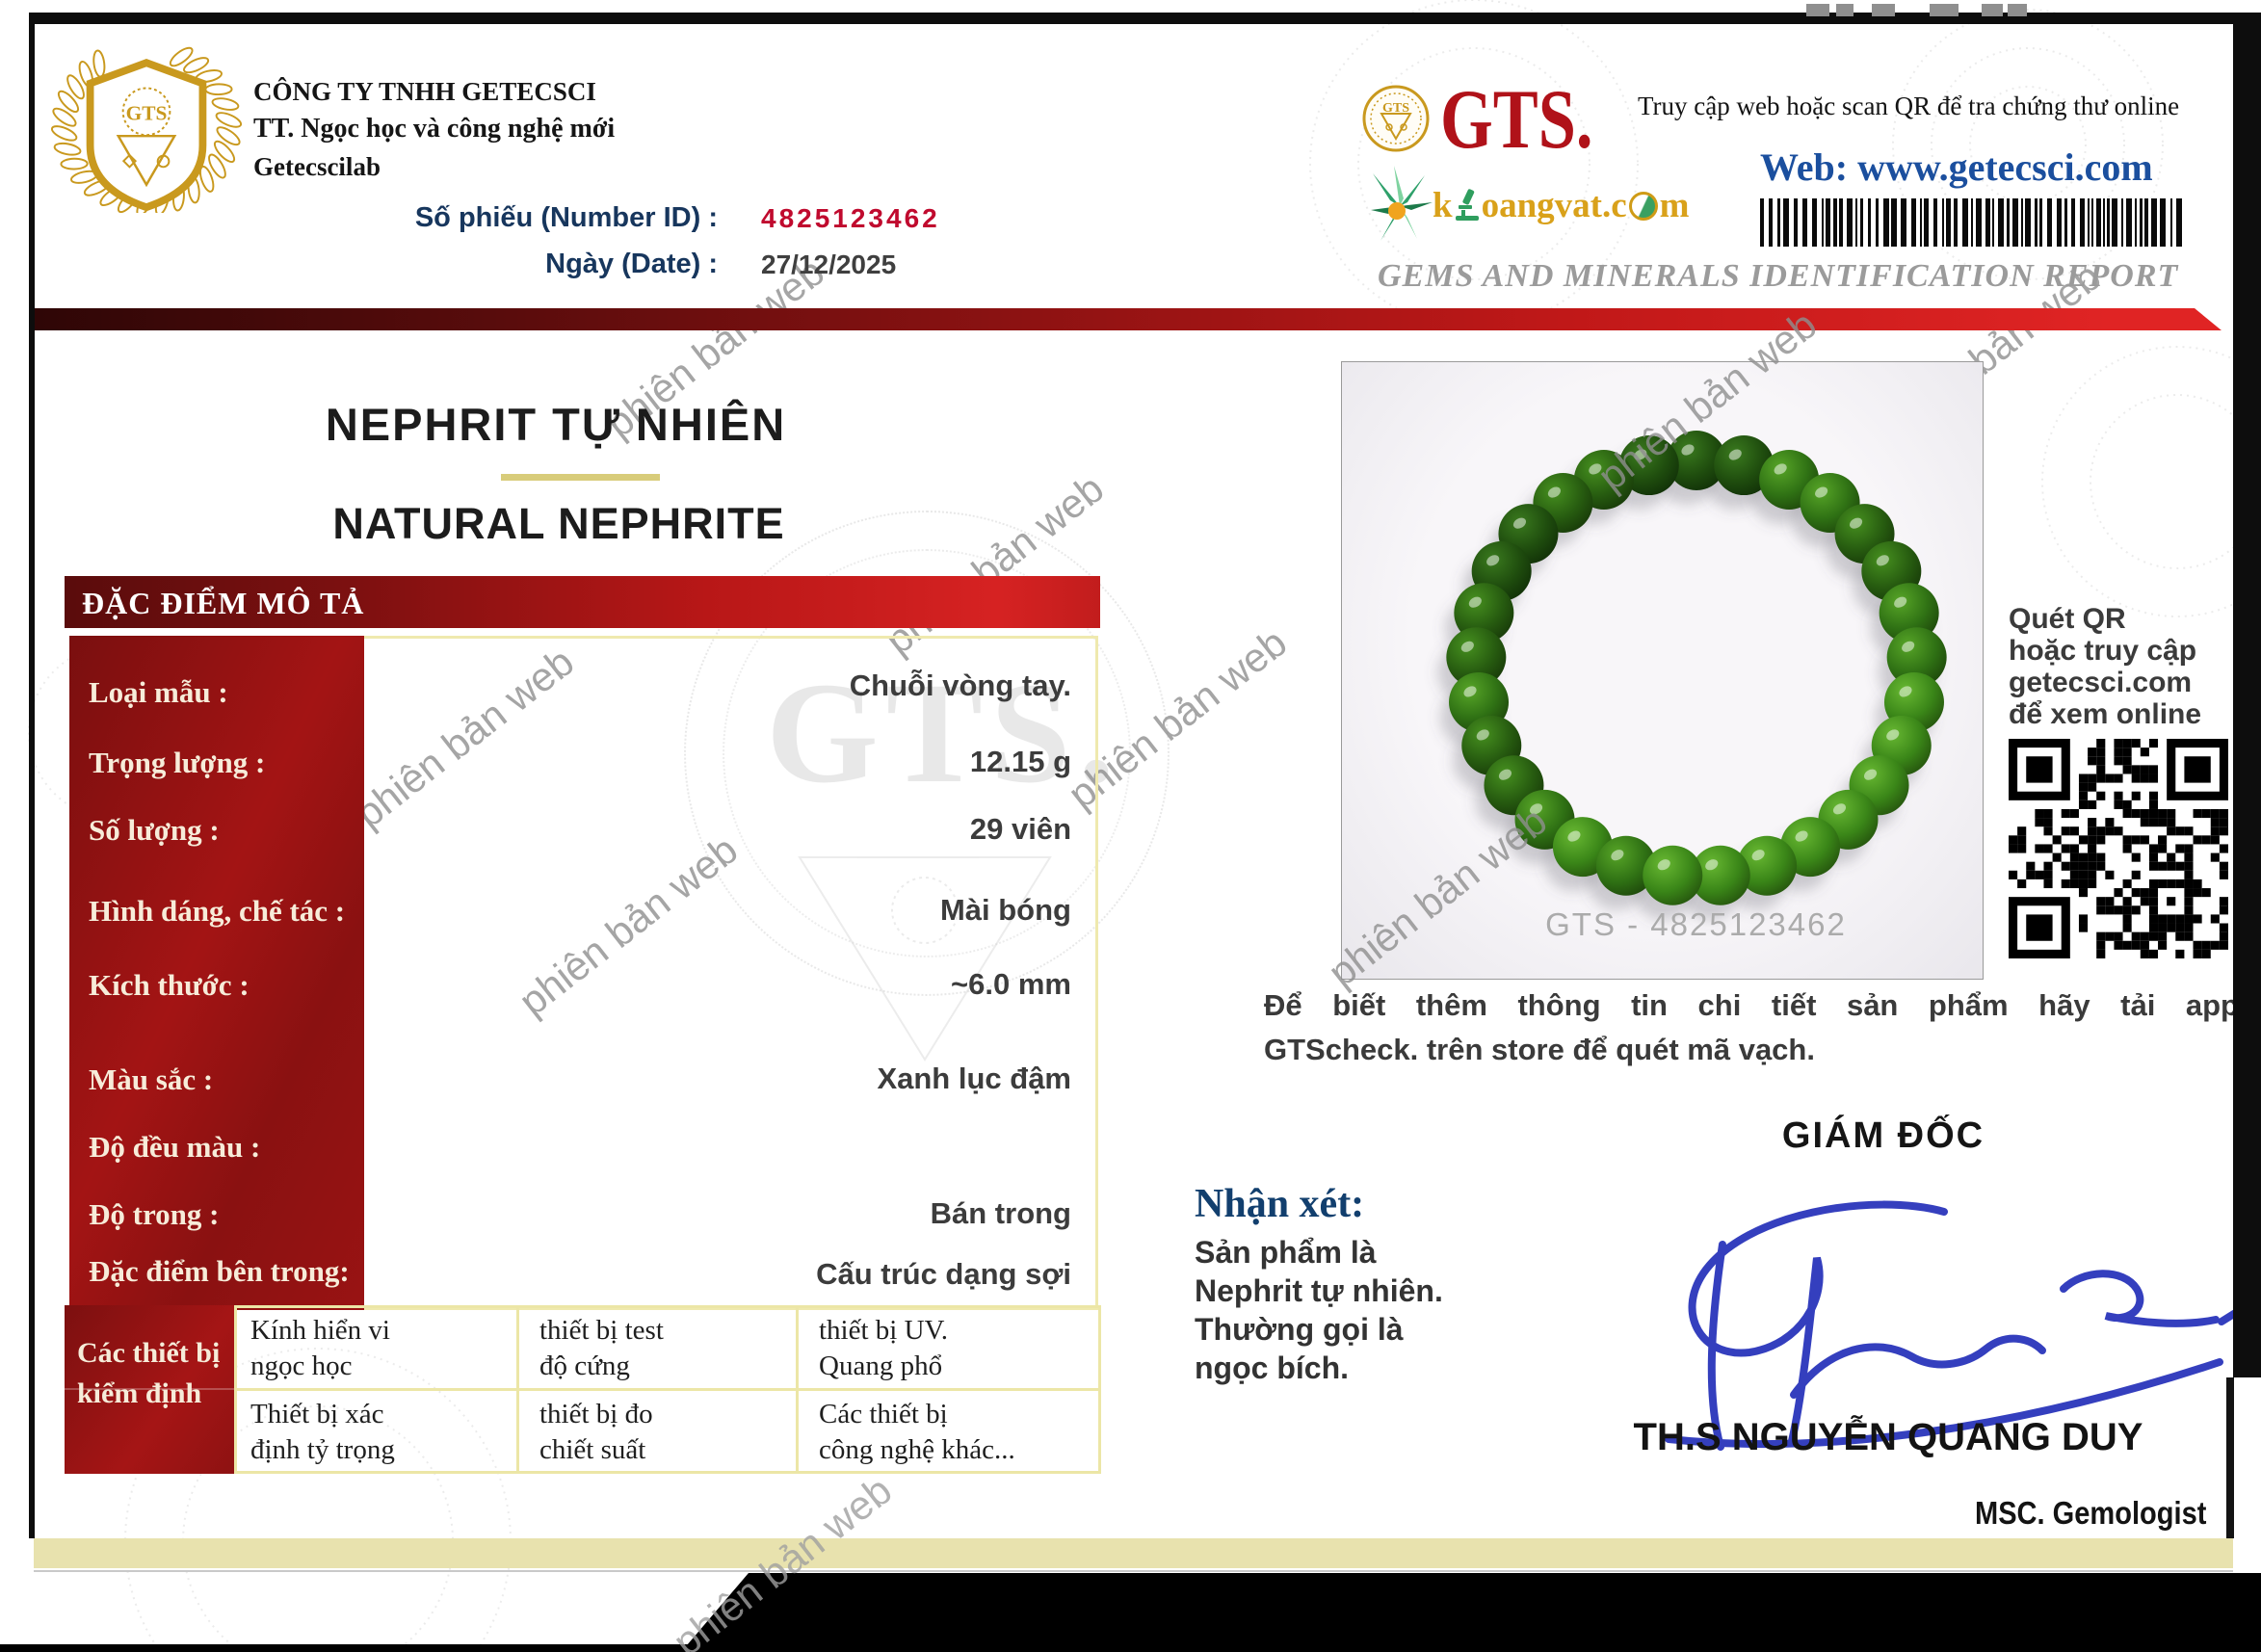 The height and width of the screenshot is (1652, 2261). I want to click on khoangvat-logo: k oangvat.c m, so click(1561, 205).